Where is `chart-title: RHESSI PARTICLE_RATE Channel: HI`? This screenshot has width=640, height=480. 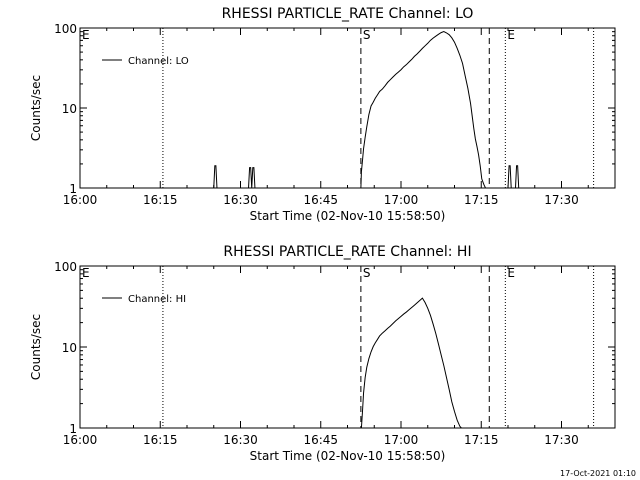 chart-title: RHESSI PARTICLE_RATE Channel: HI is located at coordinates (347, 252).